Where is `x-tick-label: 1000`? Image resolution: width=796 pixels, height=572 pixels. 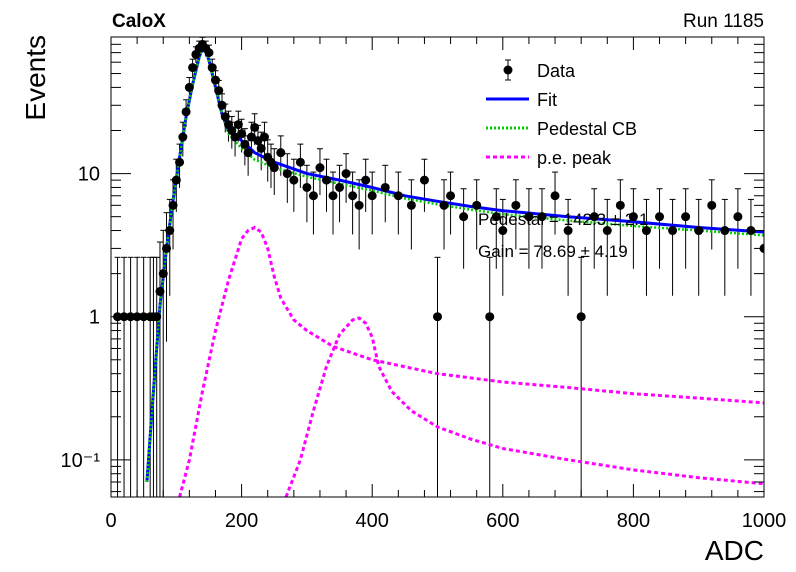 x-tick-label: 1000 is located at coordinates (764, 521).